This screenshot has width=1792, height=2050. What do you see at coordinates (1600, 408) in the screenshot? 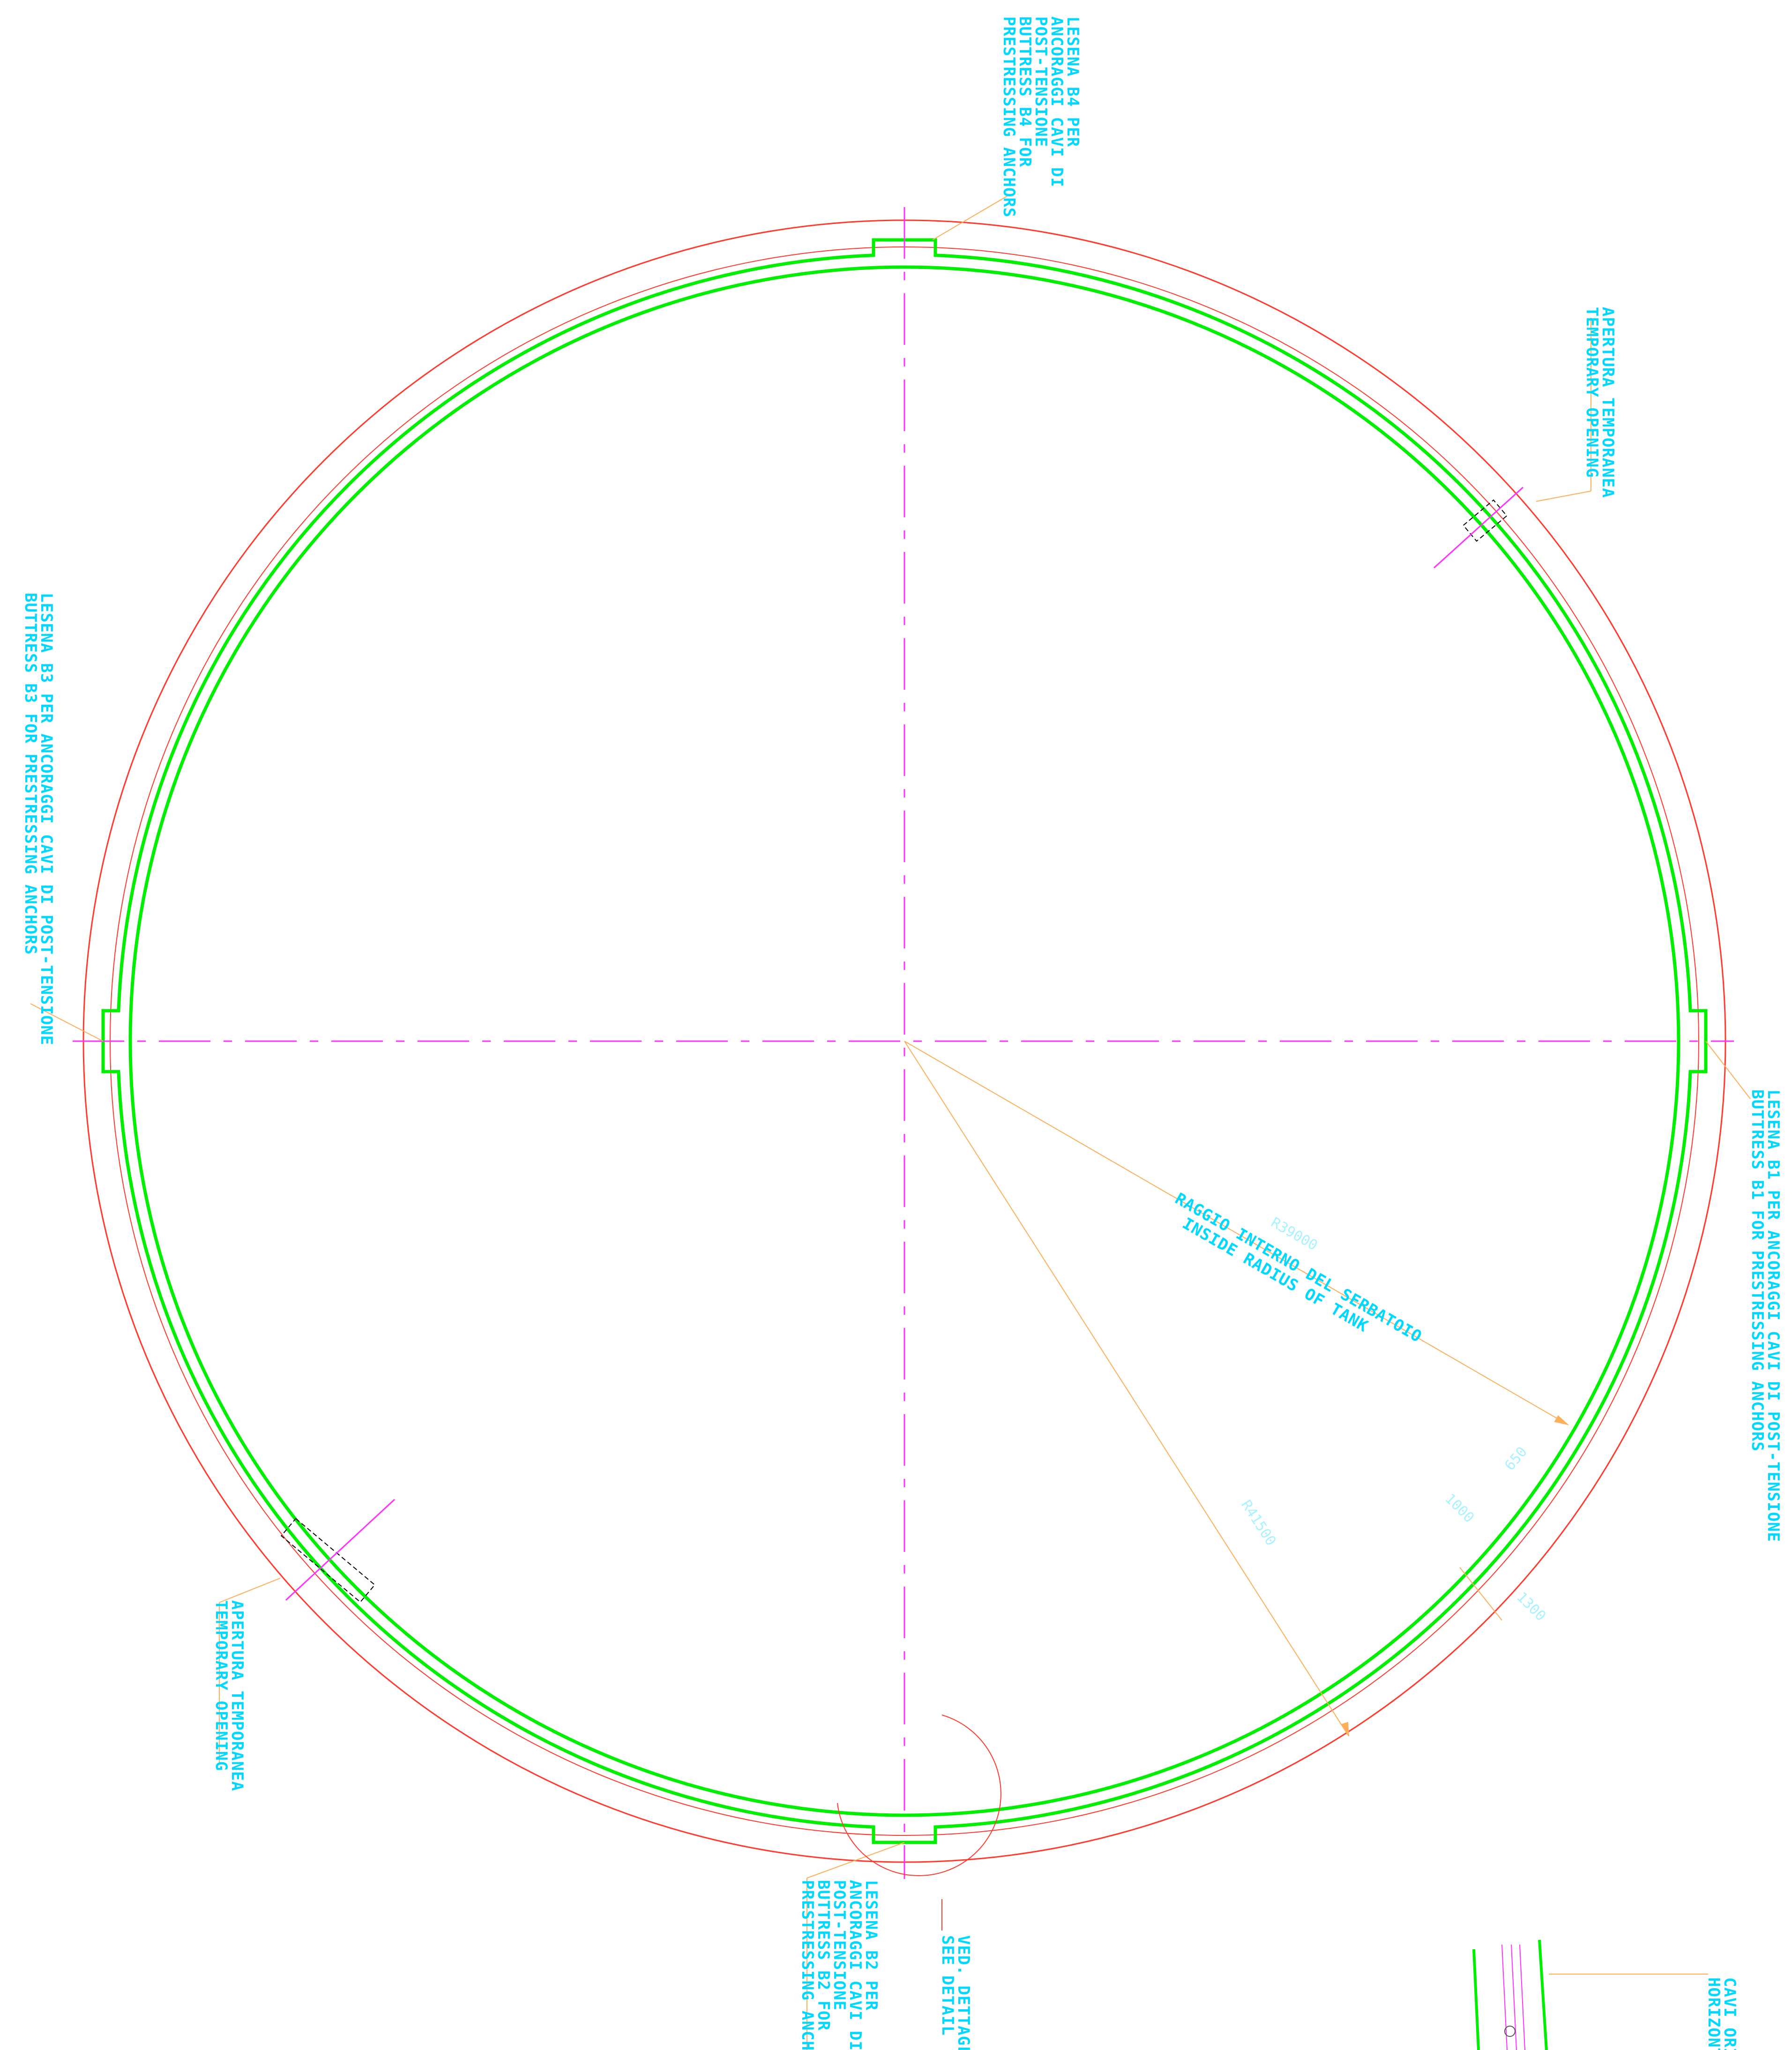
I see `label-temporary-opening-ne: APERTURA TEMPORANEA TEMPORARY OPENING` at bounding box center [1600, 408].